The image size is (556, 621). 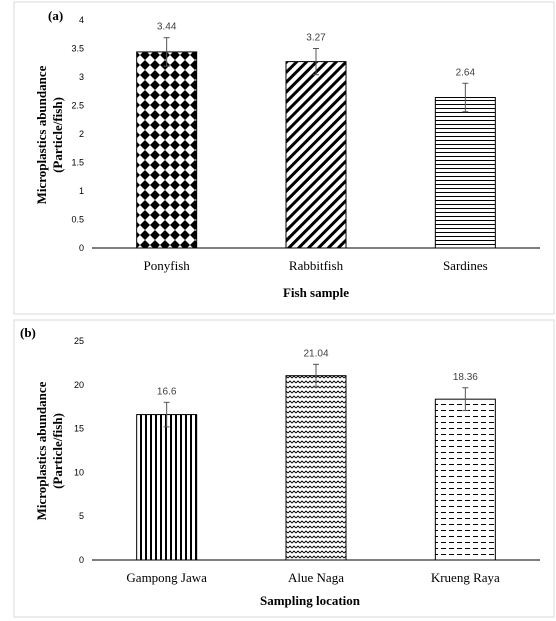 I want to click on panel-a-category-label: Ponyfish, so click(x=167, y=265).